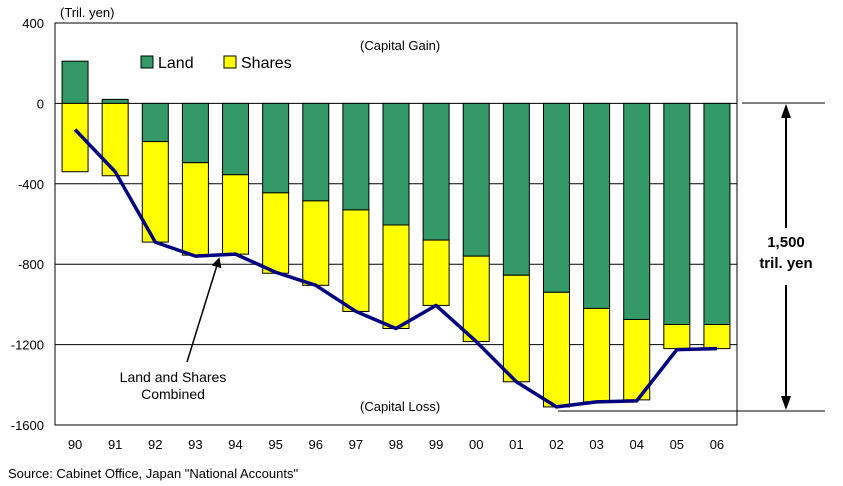 This screenshot has width=843, height=486. Describe the element at coordinates (266, 63) in the screenshot. I see `legend-shares-label: Shares` at that location.